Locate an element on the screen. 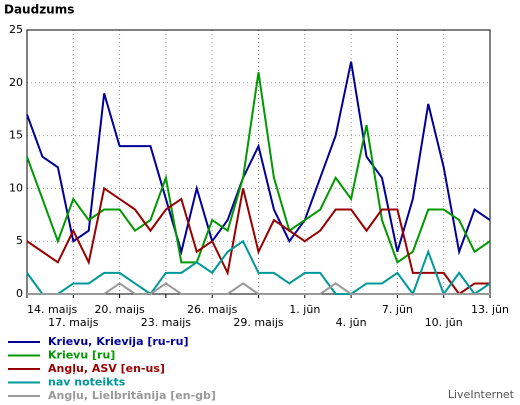  x-tick-label: 14. maijs is located at coordinates (52, 309).